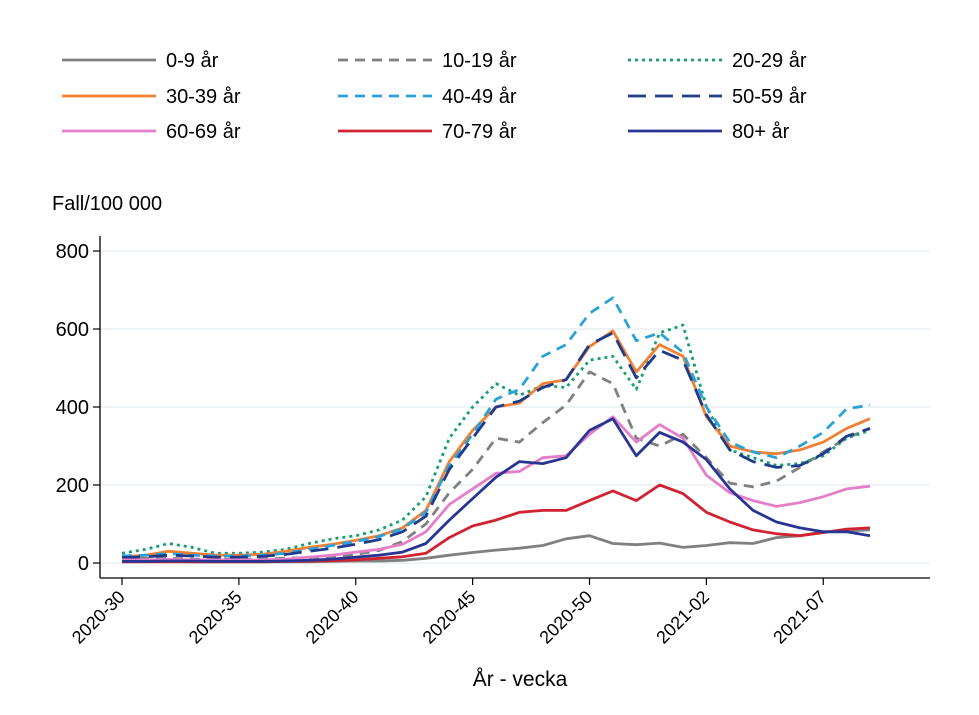 The height and width of the screenshot is (715, 979). Describe the element at coordinates (72, 330) in the screenshot. I see `y-tick-label: 600` at that location.